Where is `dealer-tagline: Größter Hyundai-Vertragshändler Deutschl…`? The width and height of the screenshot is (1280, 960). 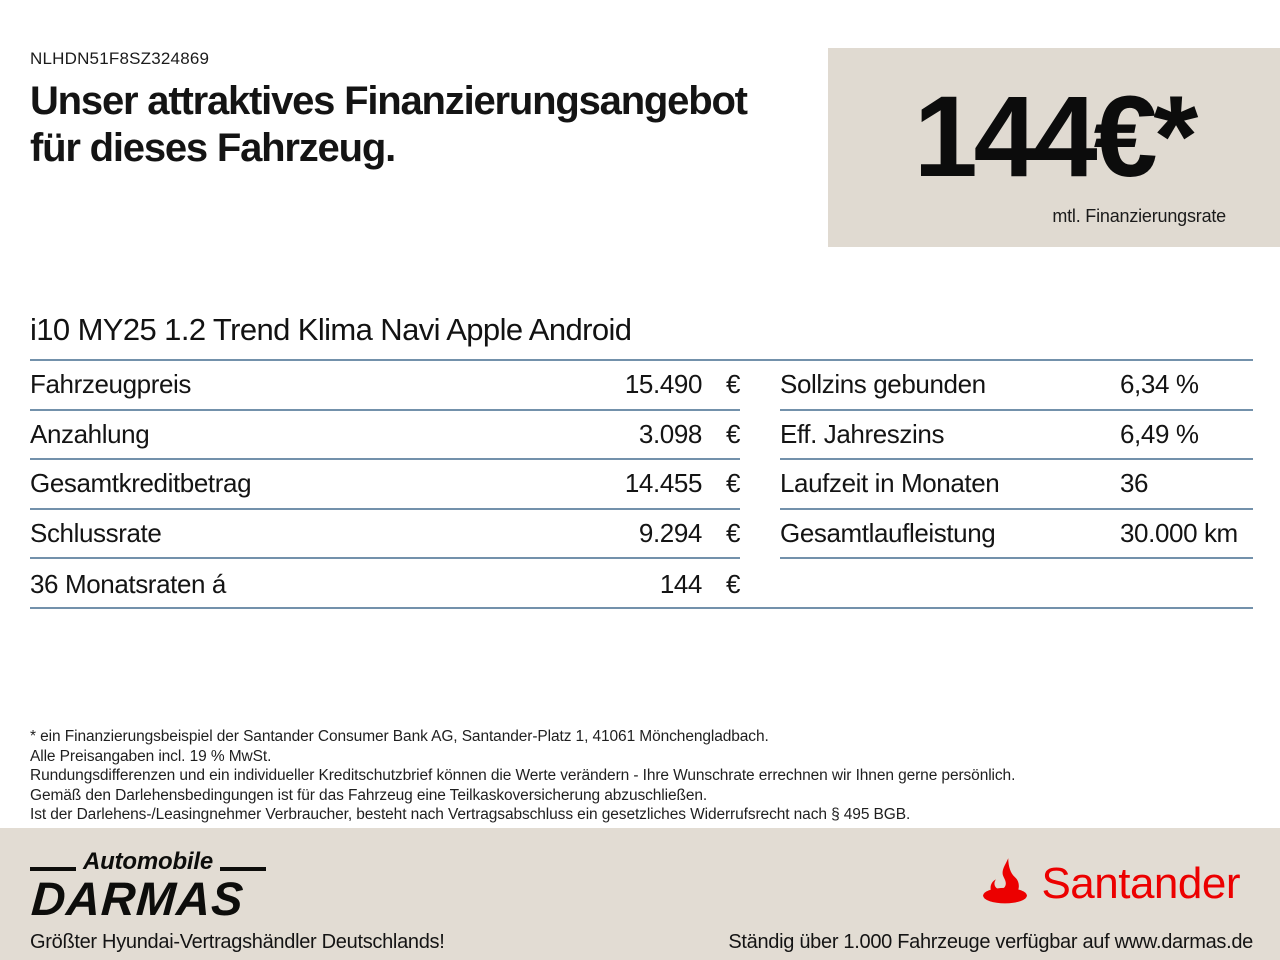 dealer-tagline: Größter Hyundai-Vertragshändler Deutschl… is located at coordinates (237, 942).